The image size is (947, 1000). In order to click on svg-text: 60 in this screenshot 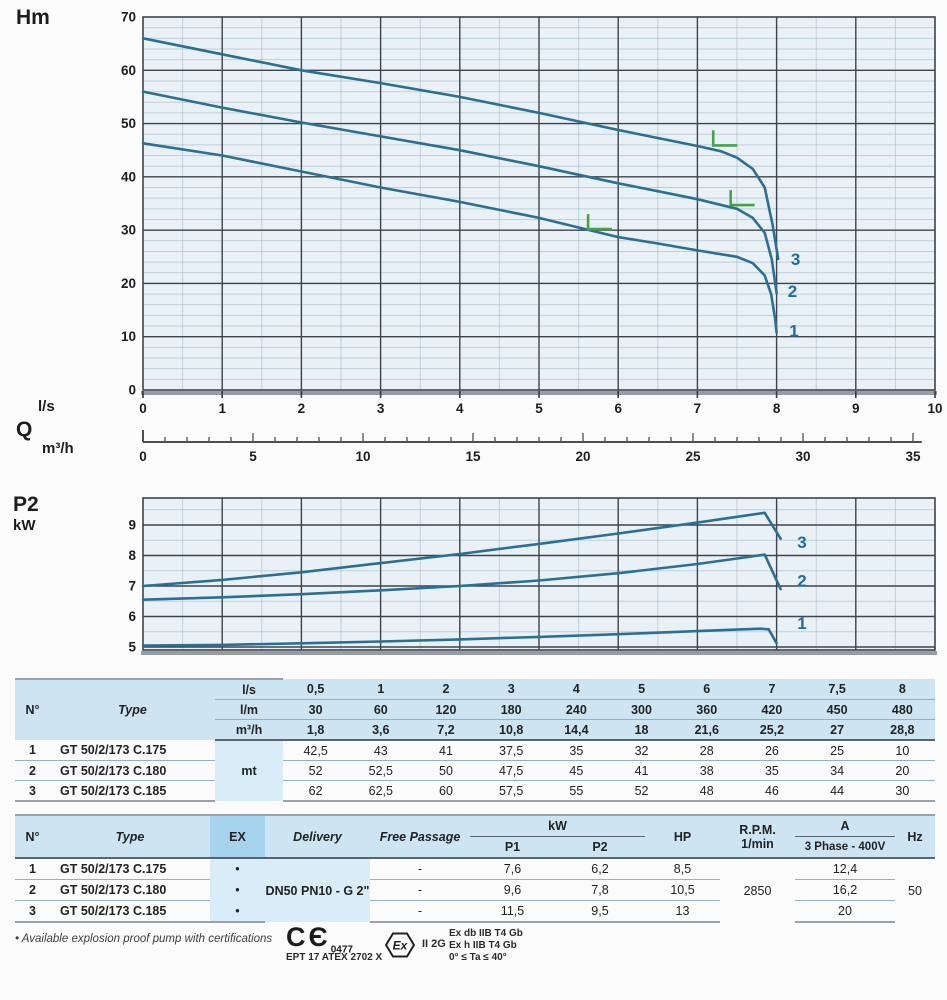, I will do `click(128, 70)`.